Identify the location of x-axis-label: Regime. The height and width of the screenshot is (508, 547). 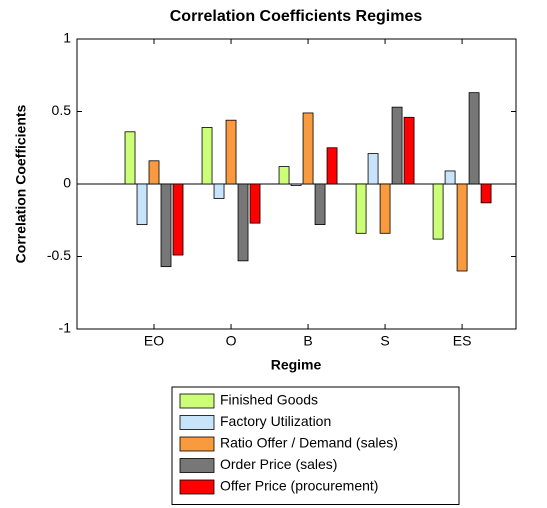
(296, 365).